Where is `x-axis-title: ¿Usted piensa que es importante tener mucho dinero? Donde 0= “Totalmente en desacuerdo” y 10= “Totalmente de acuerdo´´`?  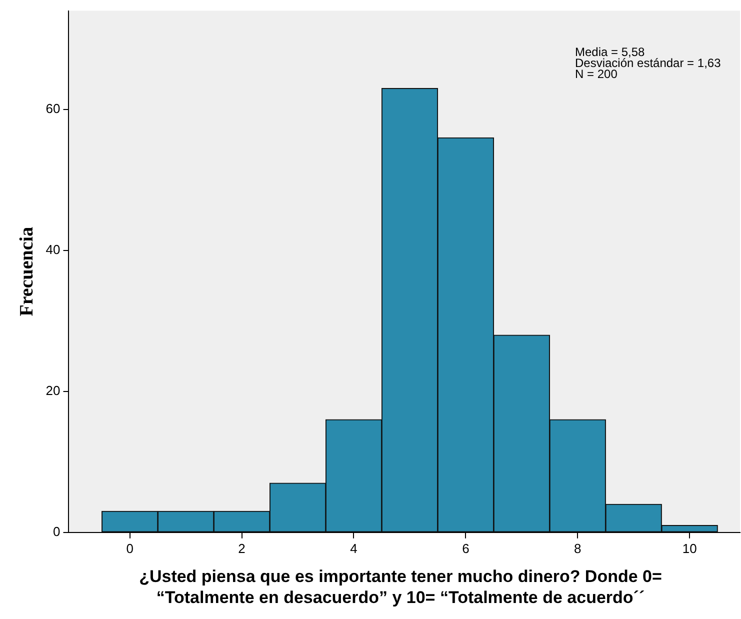
x-axis-title: ¿Usted piensa que es importante tener mucho dinero? Donde 0= “Totalmente en desacuerdo” y 10= “Totalmente de acuerdo´´ is located at coordinates (400, 587).